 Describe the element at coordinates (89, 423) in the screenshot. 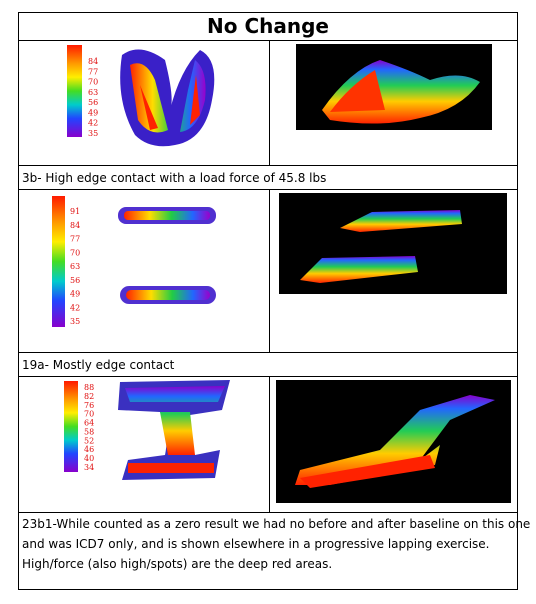

I see `legend-label: 64` at that location.